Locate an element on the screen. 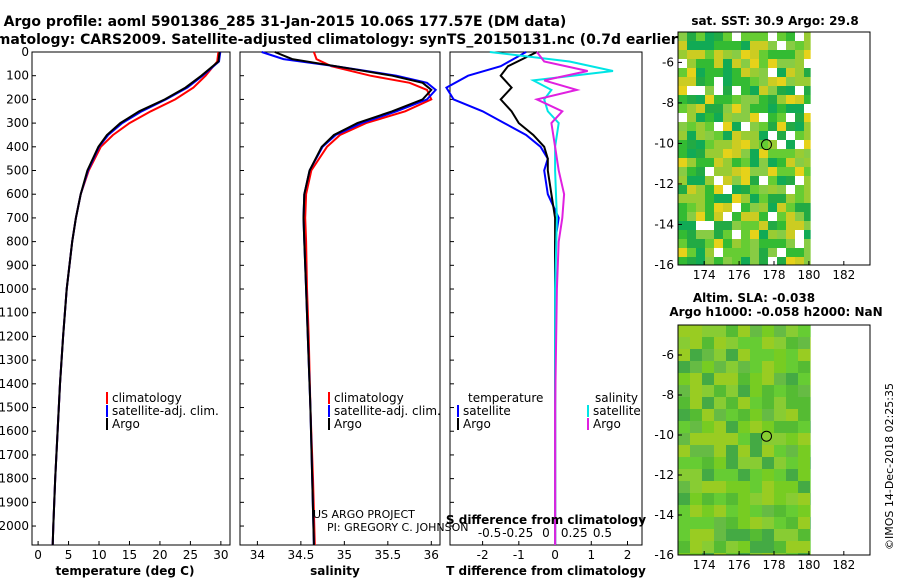 This screenshot has width=900, height=580. salinity-diff-tick-label: 0.25 is located at coordinates (574, 533).